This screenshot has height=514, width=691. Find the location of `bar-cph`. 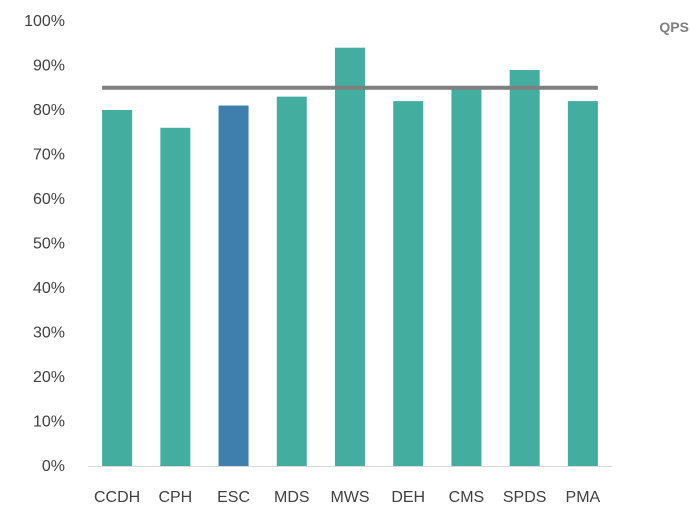

bar-cph is located at coordinates (175, 297).